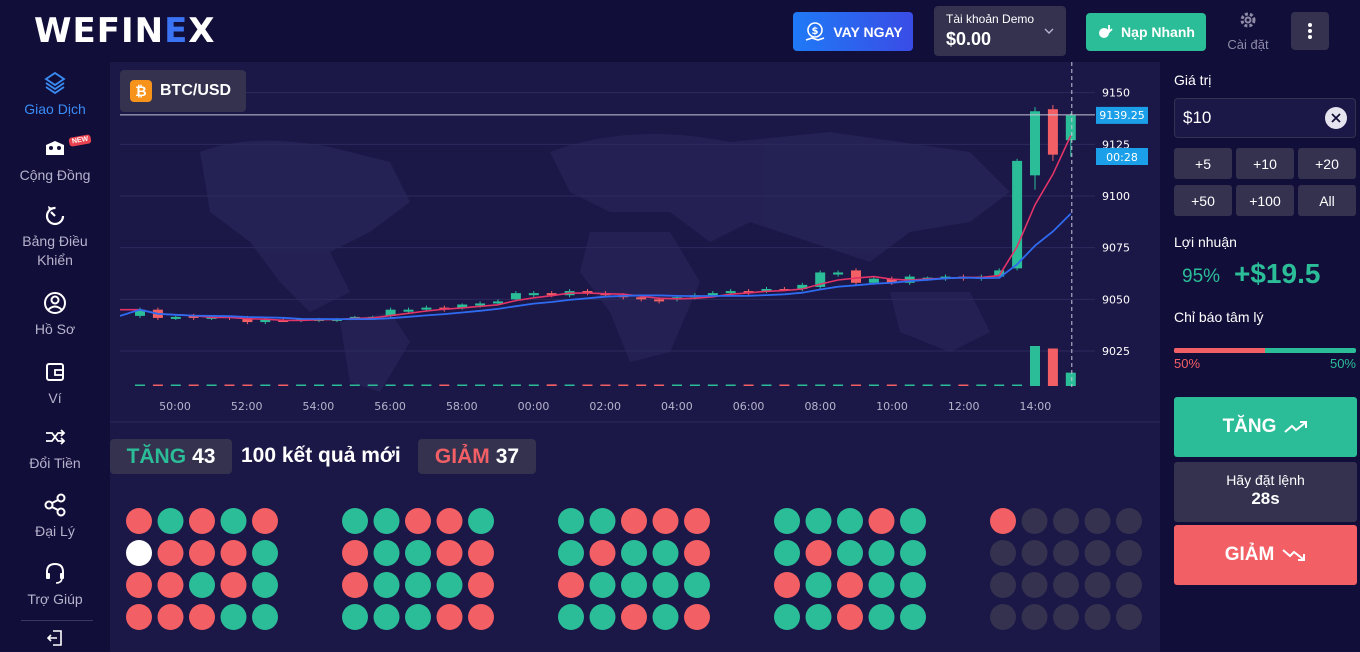 Image resolution: width=1360 pixels, height=652 pixels. What do you see at coordinates (1265, 427) in the screenshot?
I see `tang-button: TĂNG` at bounding box center [1265, 427].